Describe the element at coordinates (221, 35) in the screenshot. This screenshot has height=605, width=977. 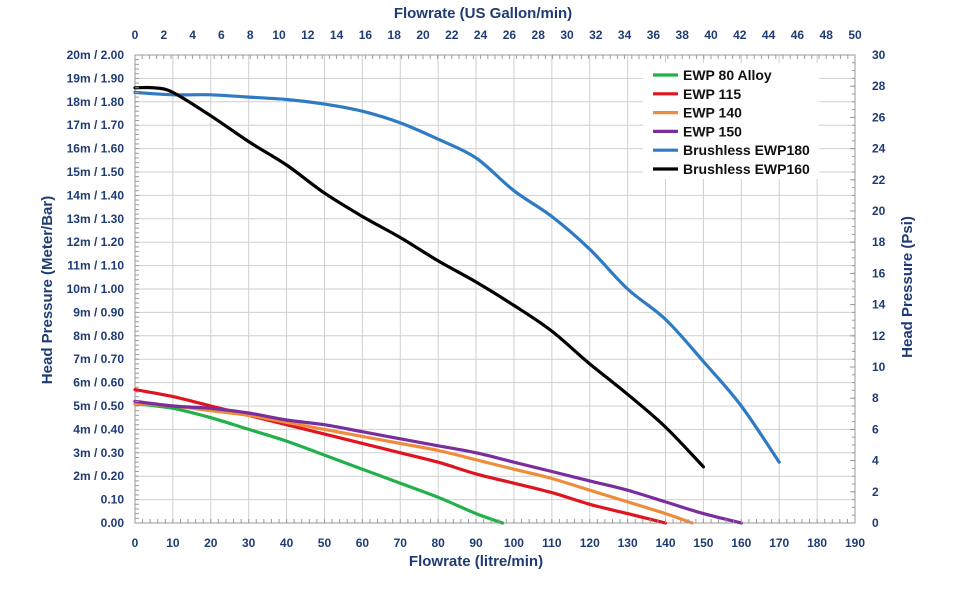
I see `top-tick-label: 6` at that location.